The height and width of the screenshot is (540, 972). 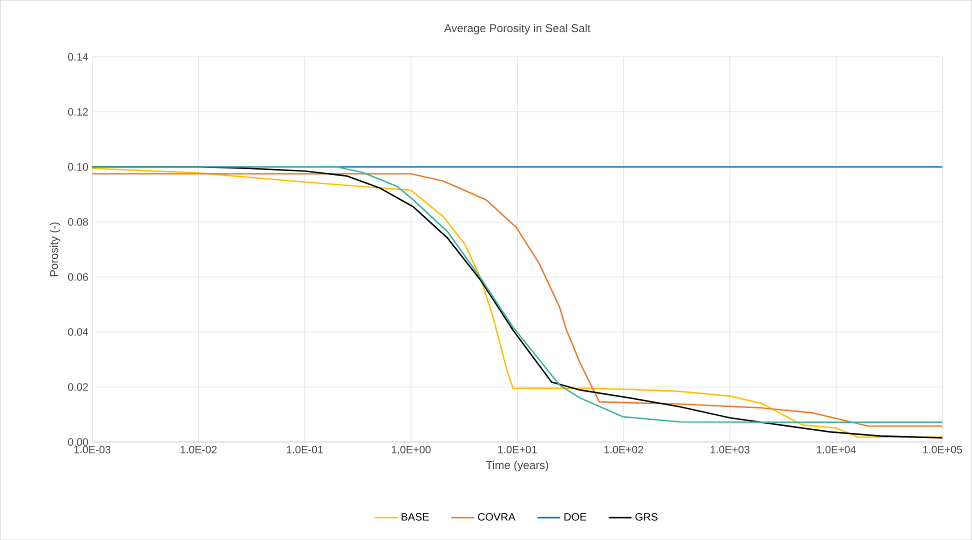 I want to click on y-tick-label: 0.12, so click(x=78, y=112).